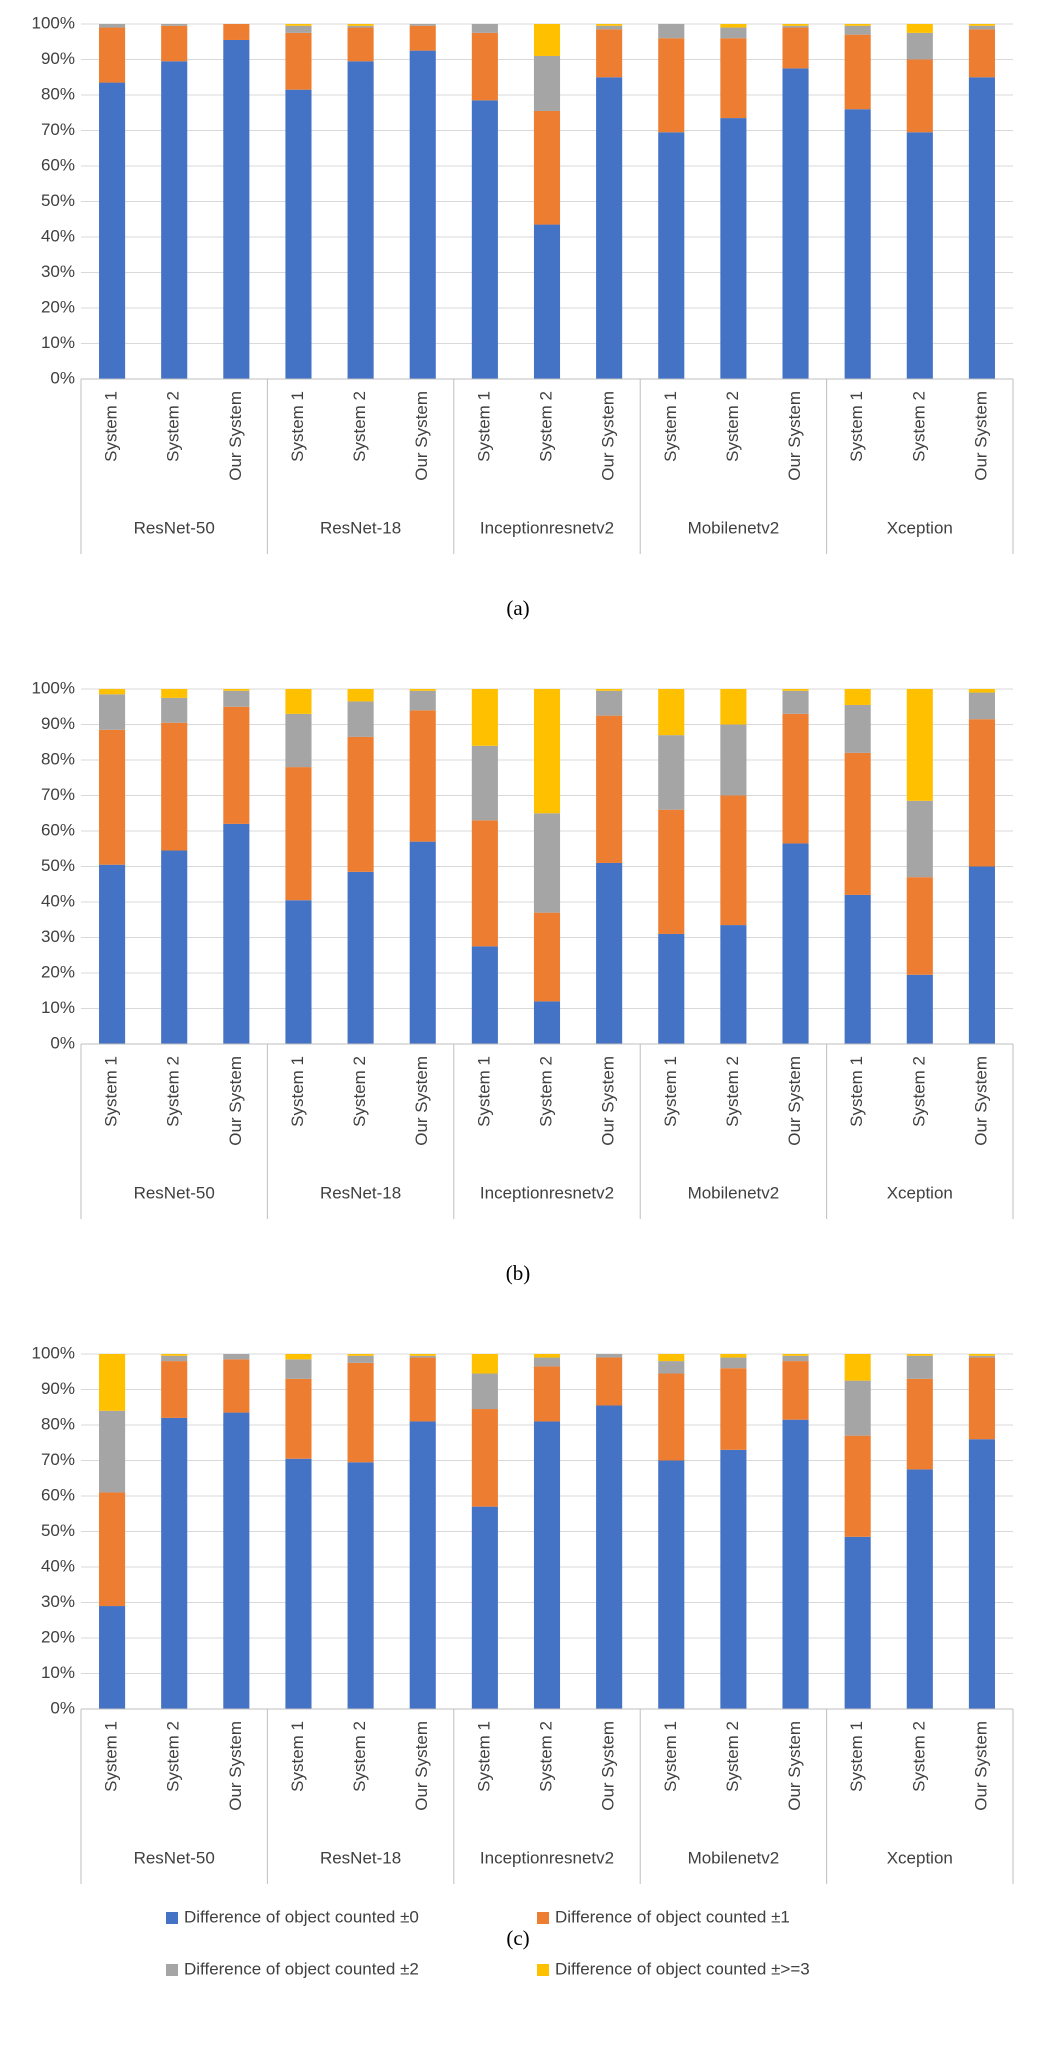 Image resolution: width=1037 pixels, height=2071 pixels. What do you see at coordinates (682, 1968) in the screenshot?
I see `legend-label: Difference of object counted ±>=3` at bounding box center [682, 1968].